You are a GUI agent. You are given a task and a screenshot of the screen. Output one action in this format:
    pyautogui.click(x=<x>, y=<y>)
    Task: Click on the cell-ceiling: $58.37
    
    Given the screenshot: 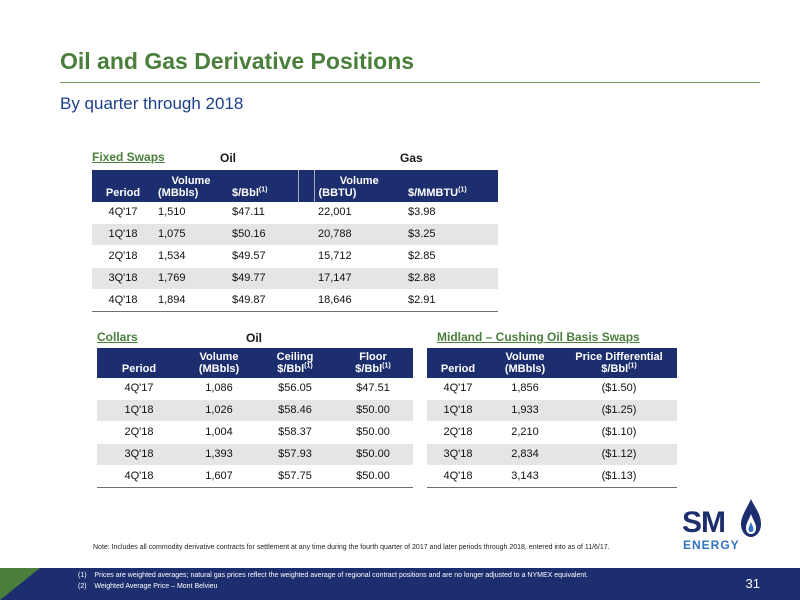 What is the action you would take?
    pyautogui.click(x=295, y=432)
    